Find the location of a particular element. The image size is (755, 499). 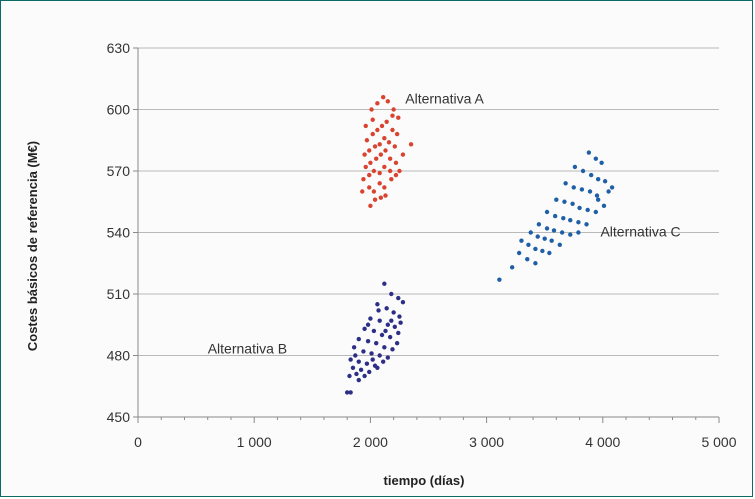

x-tick-label: 0 is located at coordinates (138, 442).